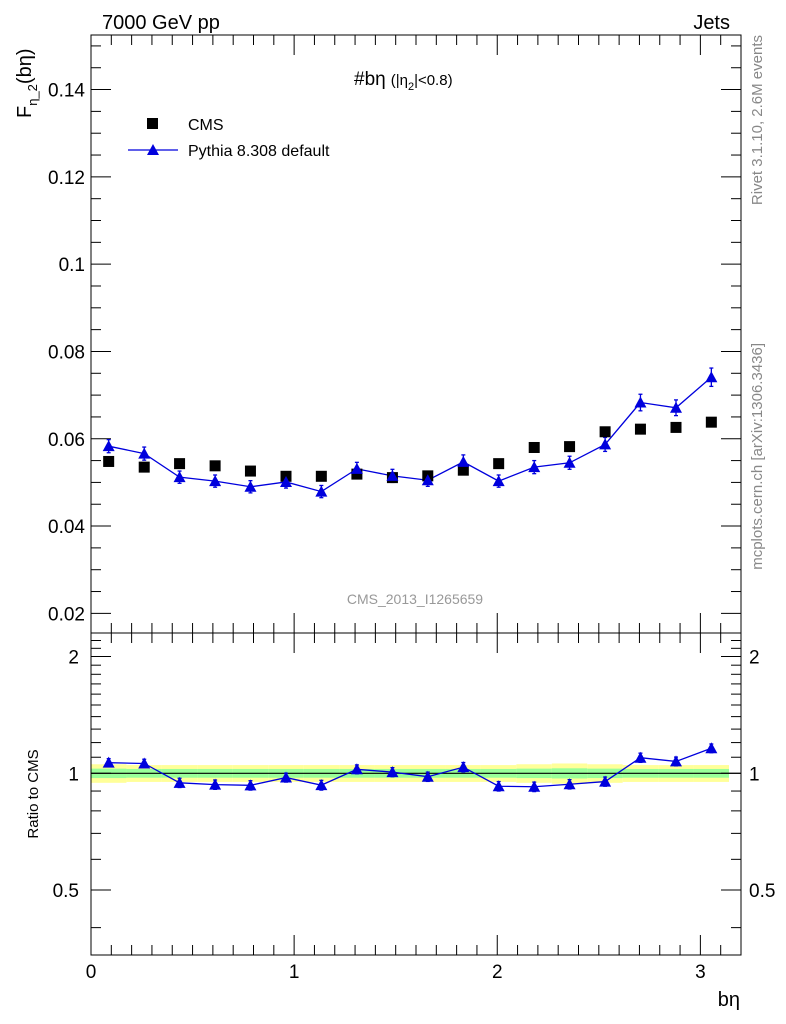 Image resolution: width=786 pixels, height=1024 pixels. Describe the element at coordinates (33, 793) in the screenshot. I see `ratio-y-axis-label: Ratio to CMS` at that location.